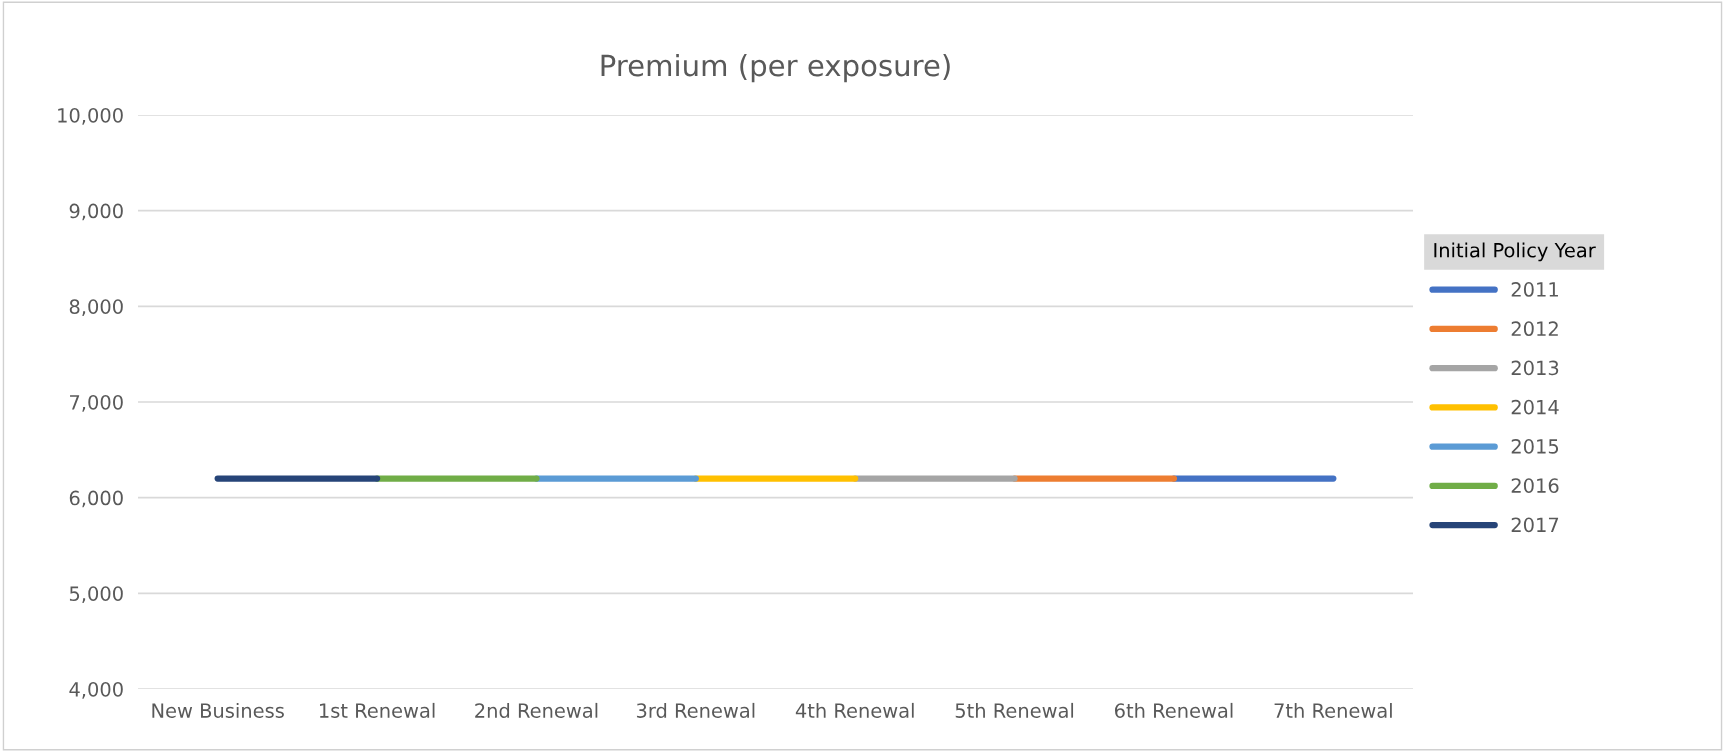  I want to click on legend-label: 2012, so click(1534, 329).